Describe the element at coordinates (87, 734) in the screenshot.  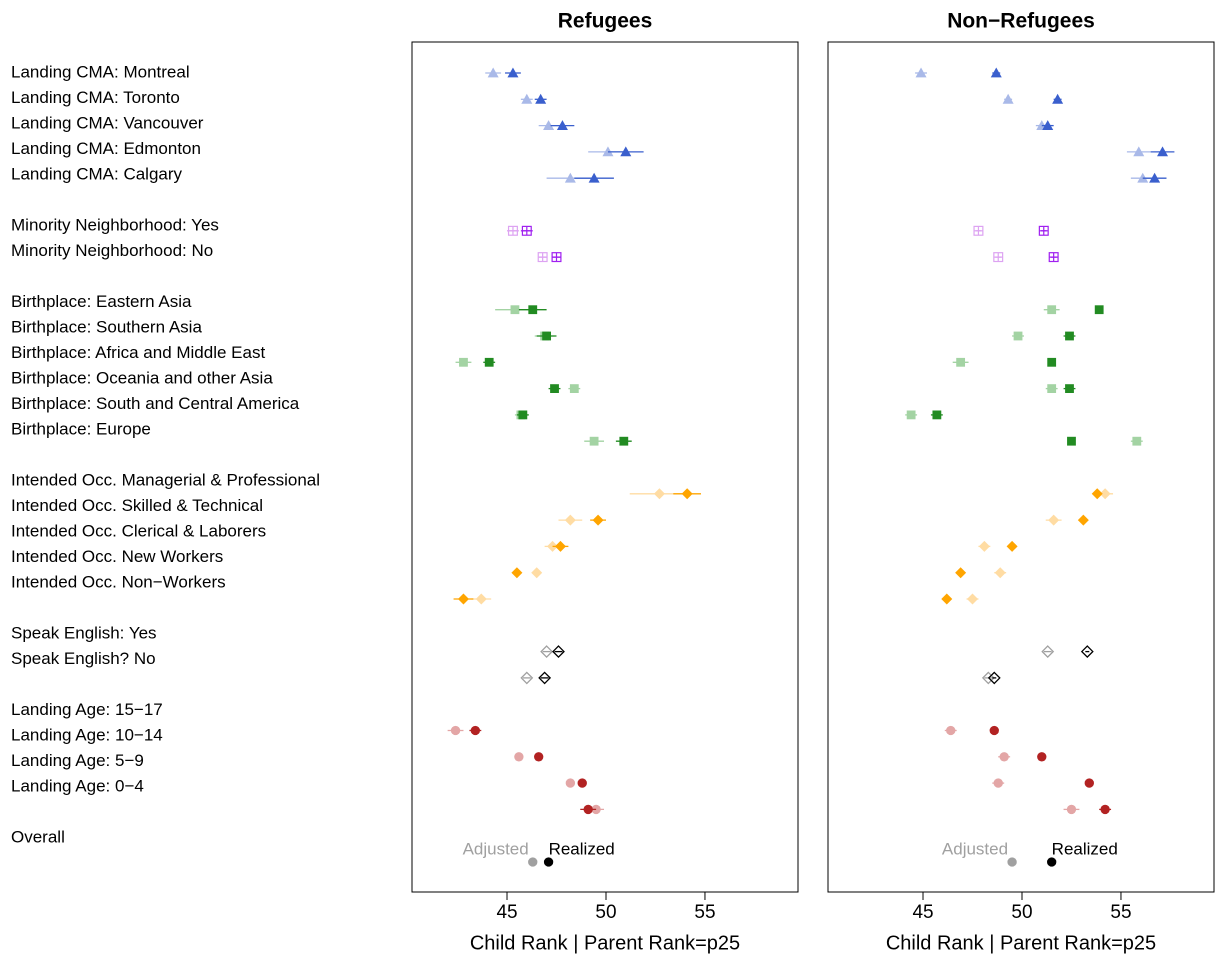
I see `row-label: Landing Age: 10−14` at that location.